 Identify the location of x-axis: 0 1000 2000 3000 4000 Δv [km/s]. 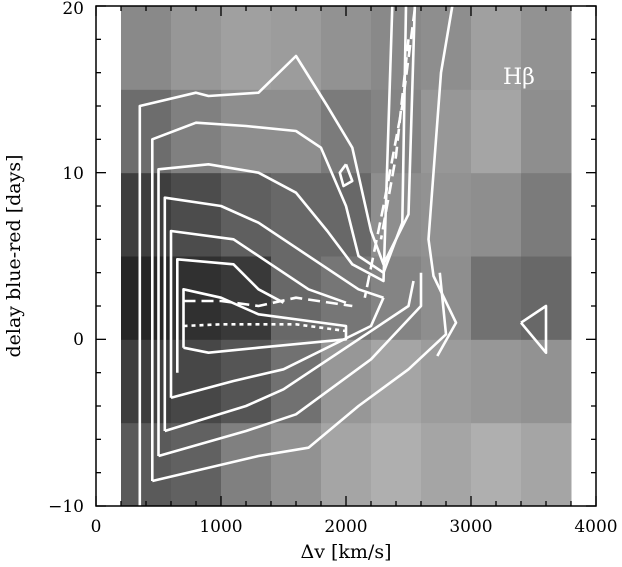
(354, 540).